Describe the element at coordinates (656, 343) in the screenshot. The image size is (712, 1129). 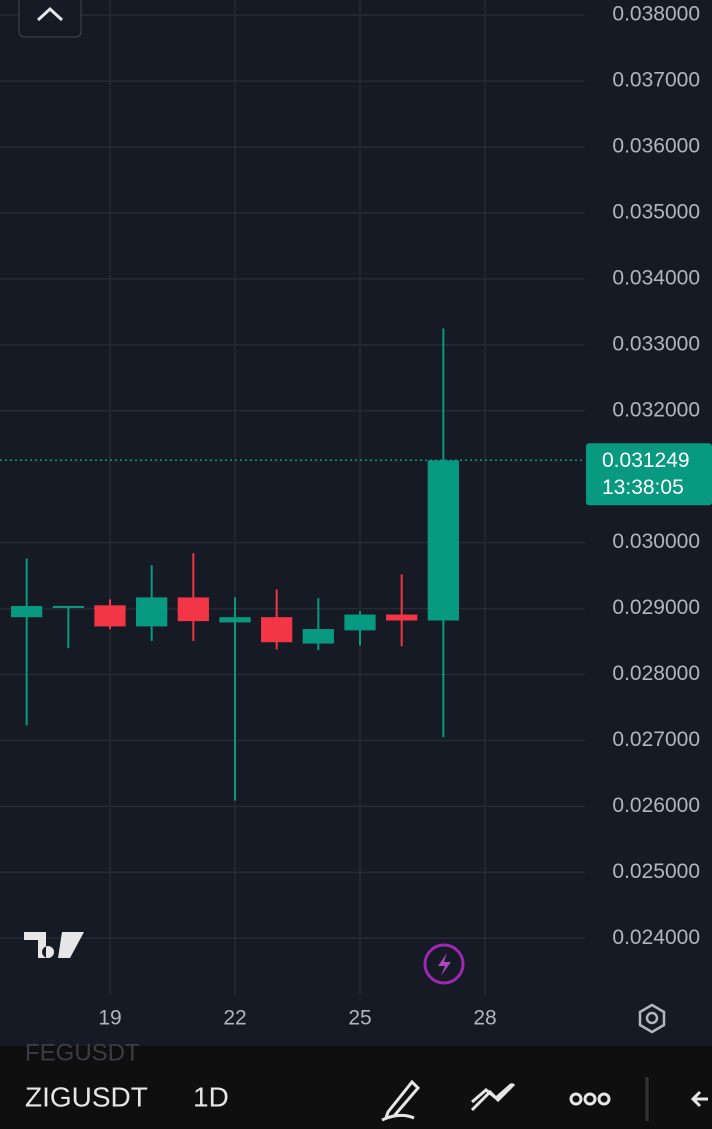
I see `y-tick-label: 0.033000` at that location.